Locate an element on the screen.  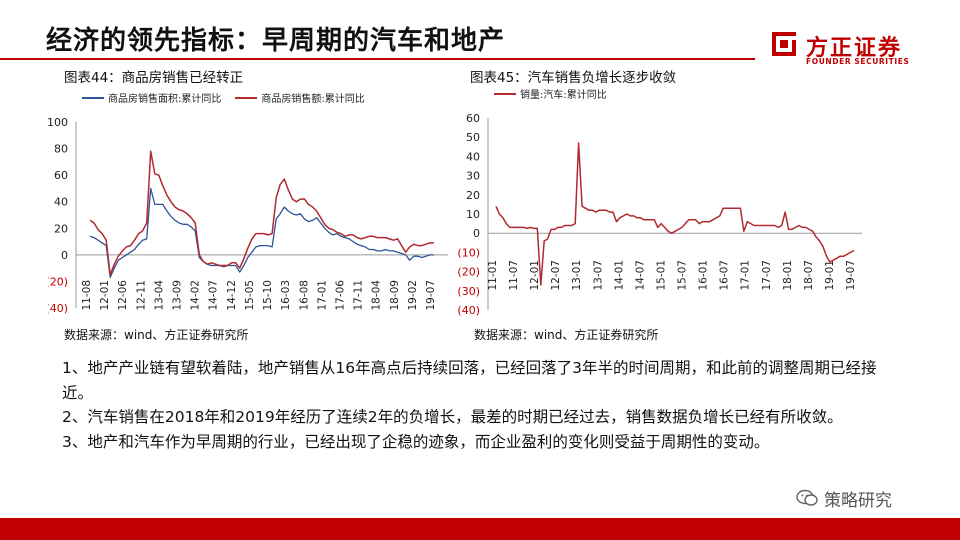
chart1-x-tick-label: 19-07 is located at coordinates (431, 295).